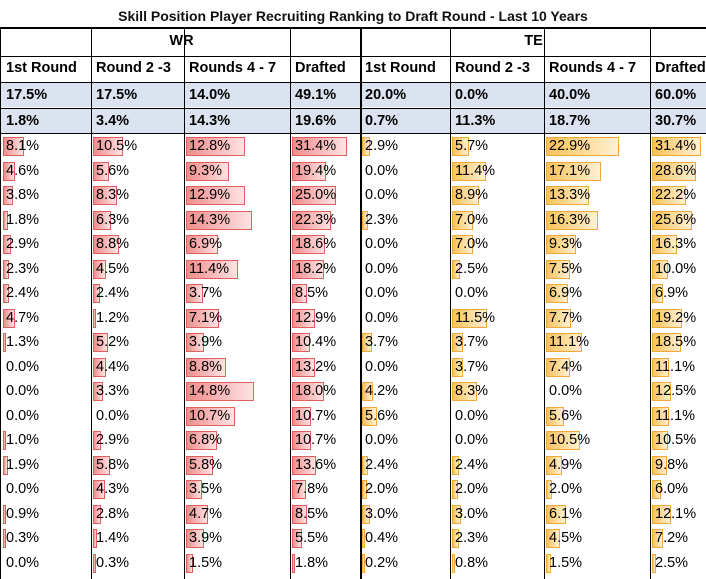  I want to click on table-cell: 5.7%, so click(472, 146).